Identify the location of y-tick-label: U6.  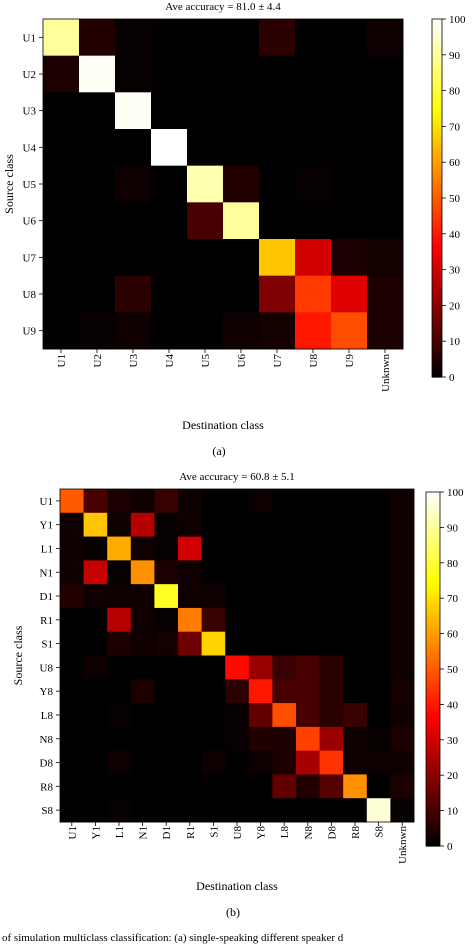
(30, 222).